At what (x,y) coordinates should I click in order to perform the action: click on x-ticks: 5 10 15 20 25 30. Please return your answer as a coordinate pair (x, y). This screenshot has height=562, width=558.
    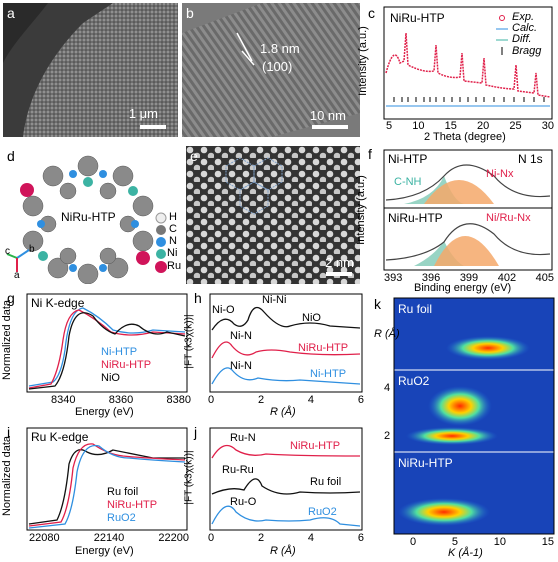
    Looking at the image, I should click on (470, 126).